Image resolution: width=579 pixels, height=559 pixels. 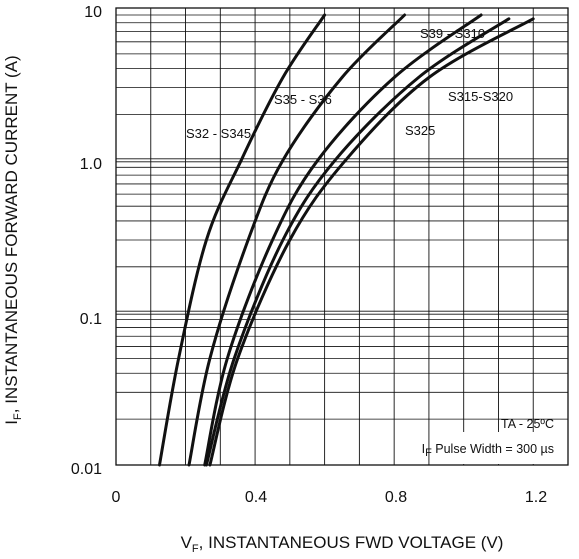 I want to click on x-tick-label: 0, so click(x=116, y=497).